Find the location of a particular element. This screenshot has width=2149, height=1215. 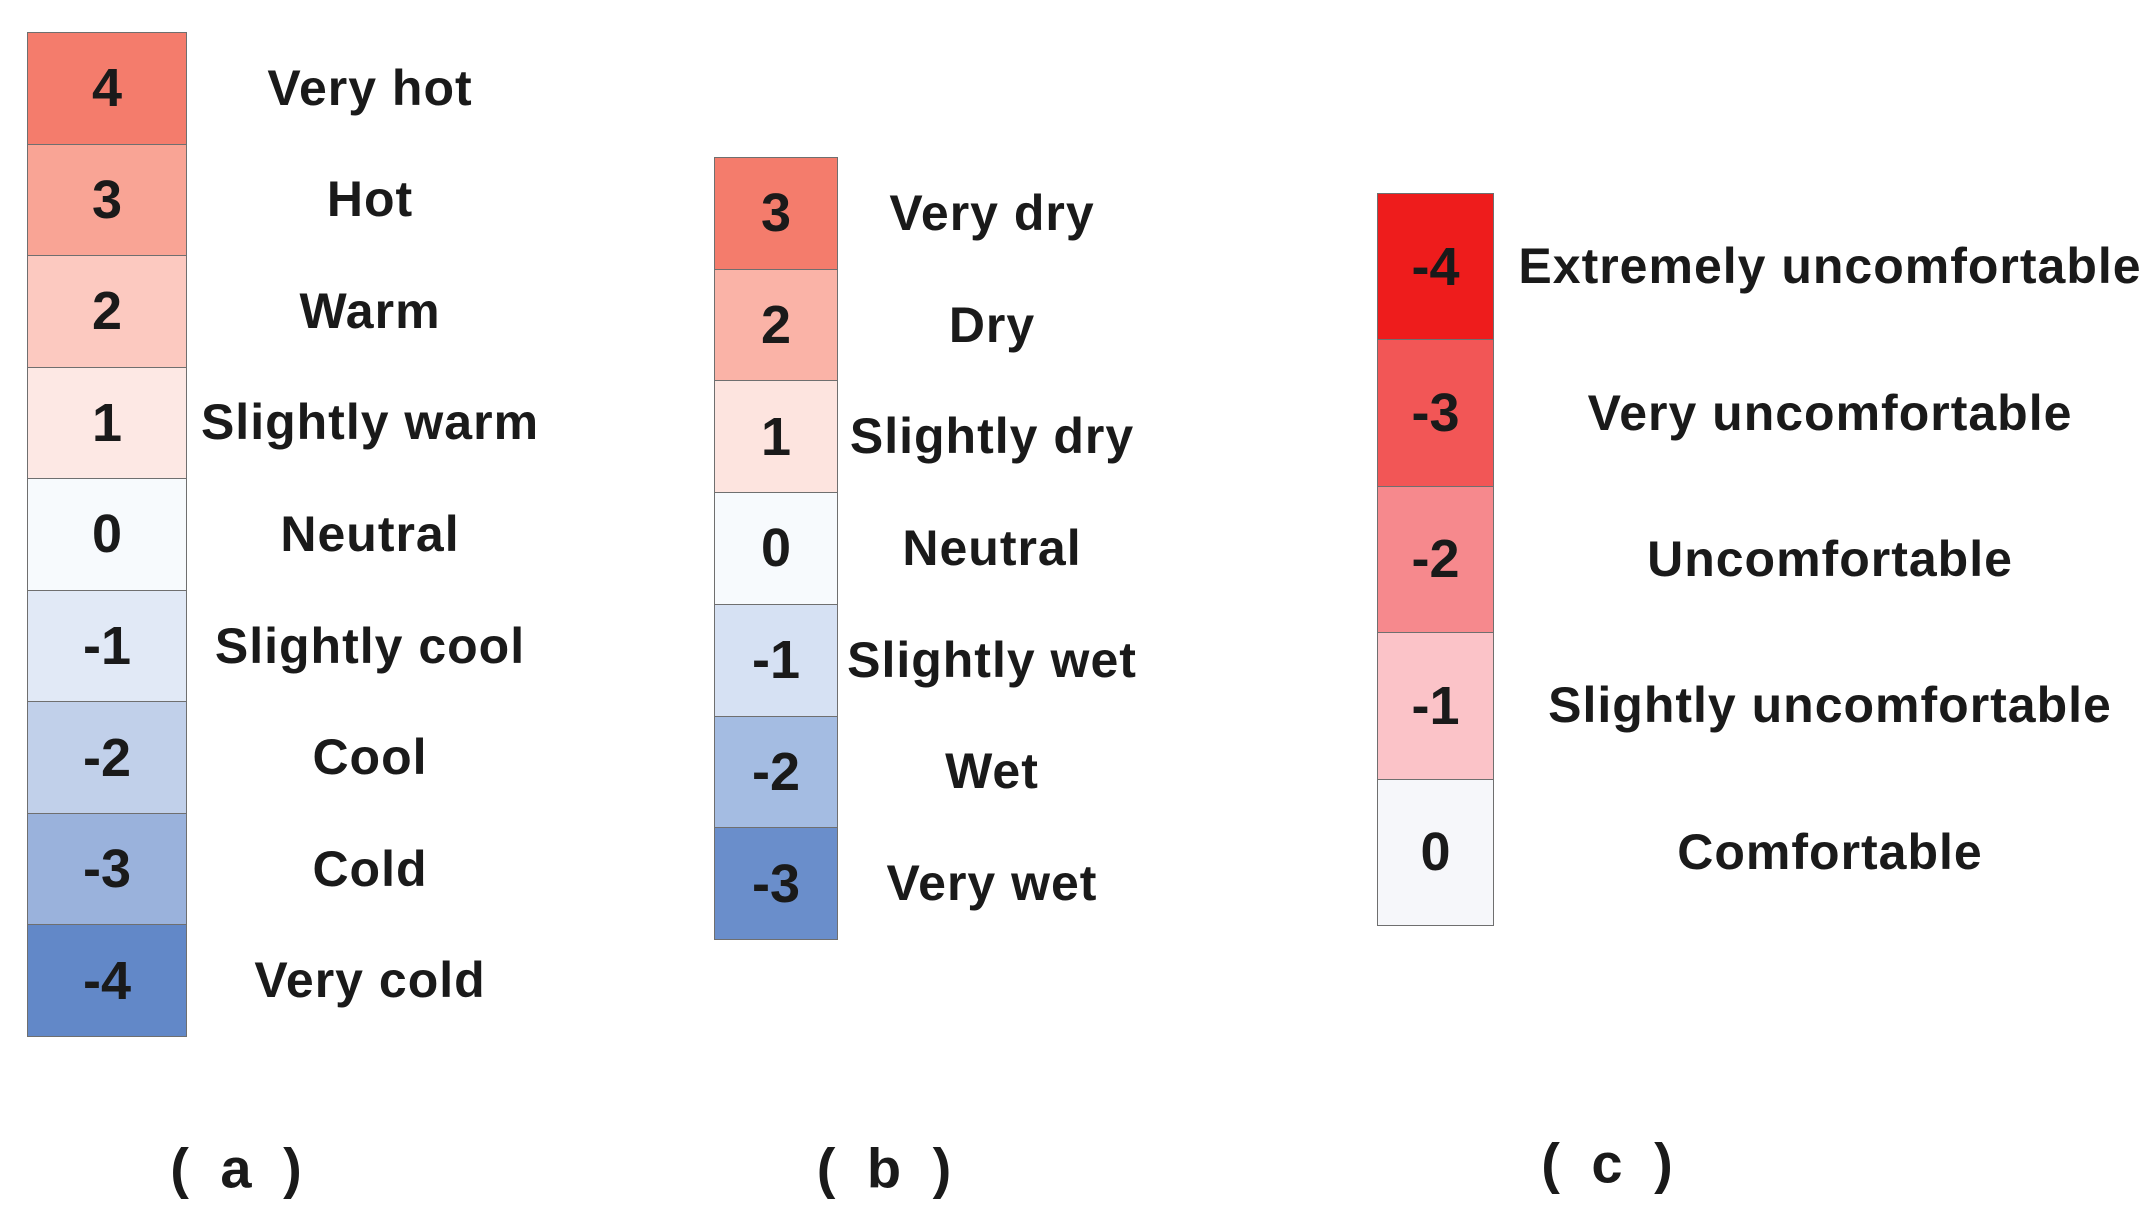

scale-label: Slightly cool is located at coordinates (370, 645).